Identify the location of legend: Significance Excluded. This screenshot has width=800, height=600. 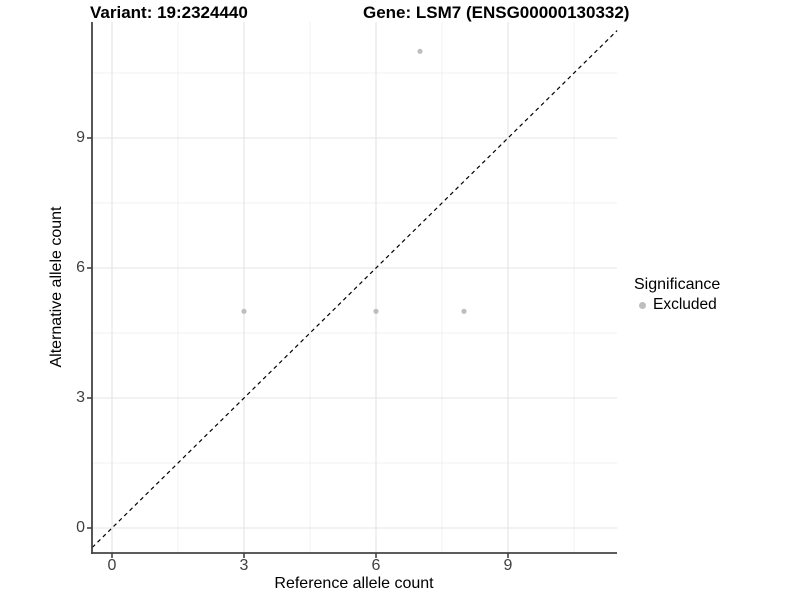
(677, 295).